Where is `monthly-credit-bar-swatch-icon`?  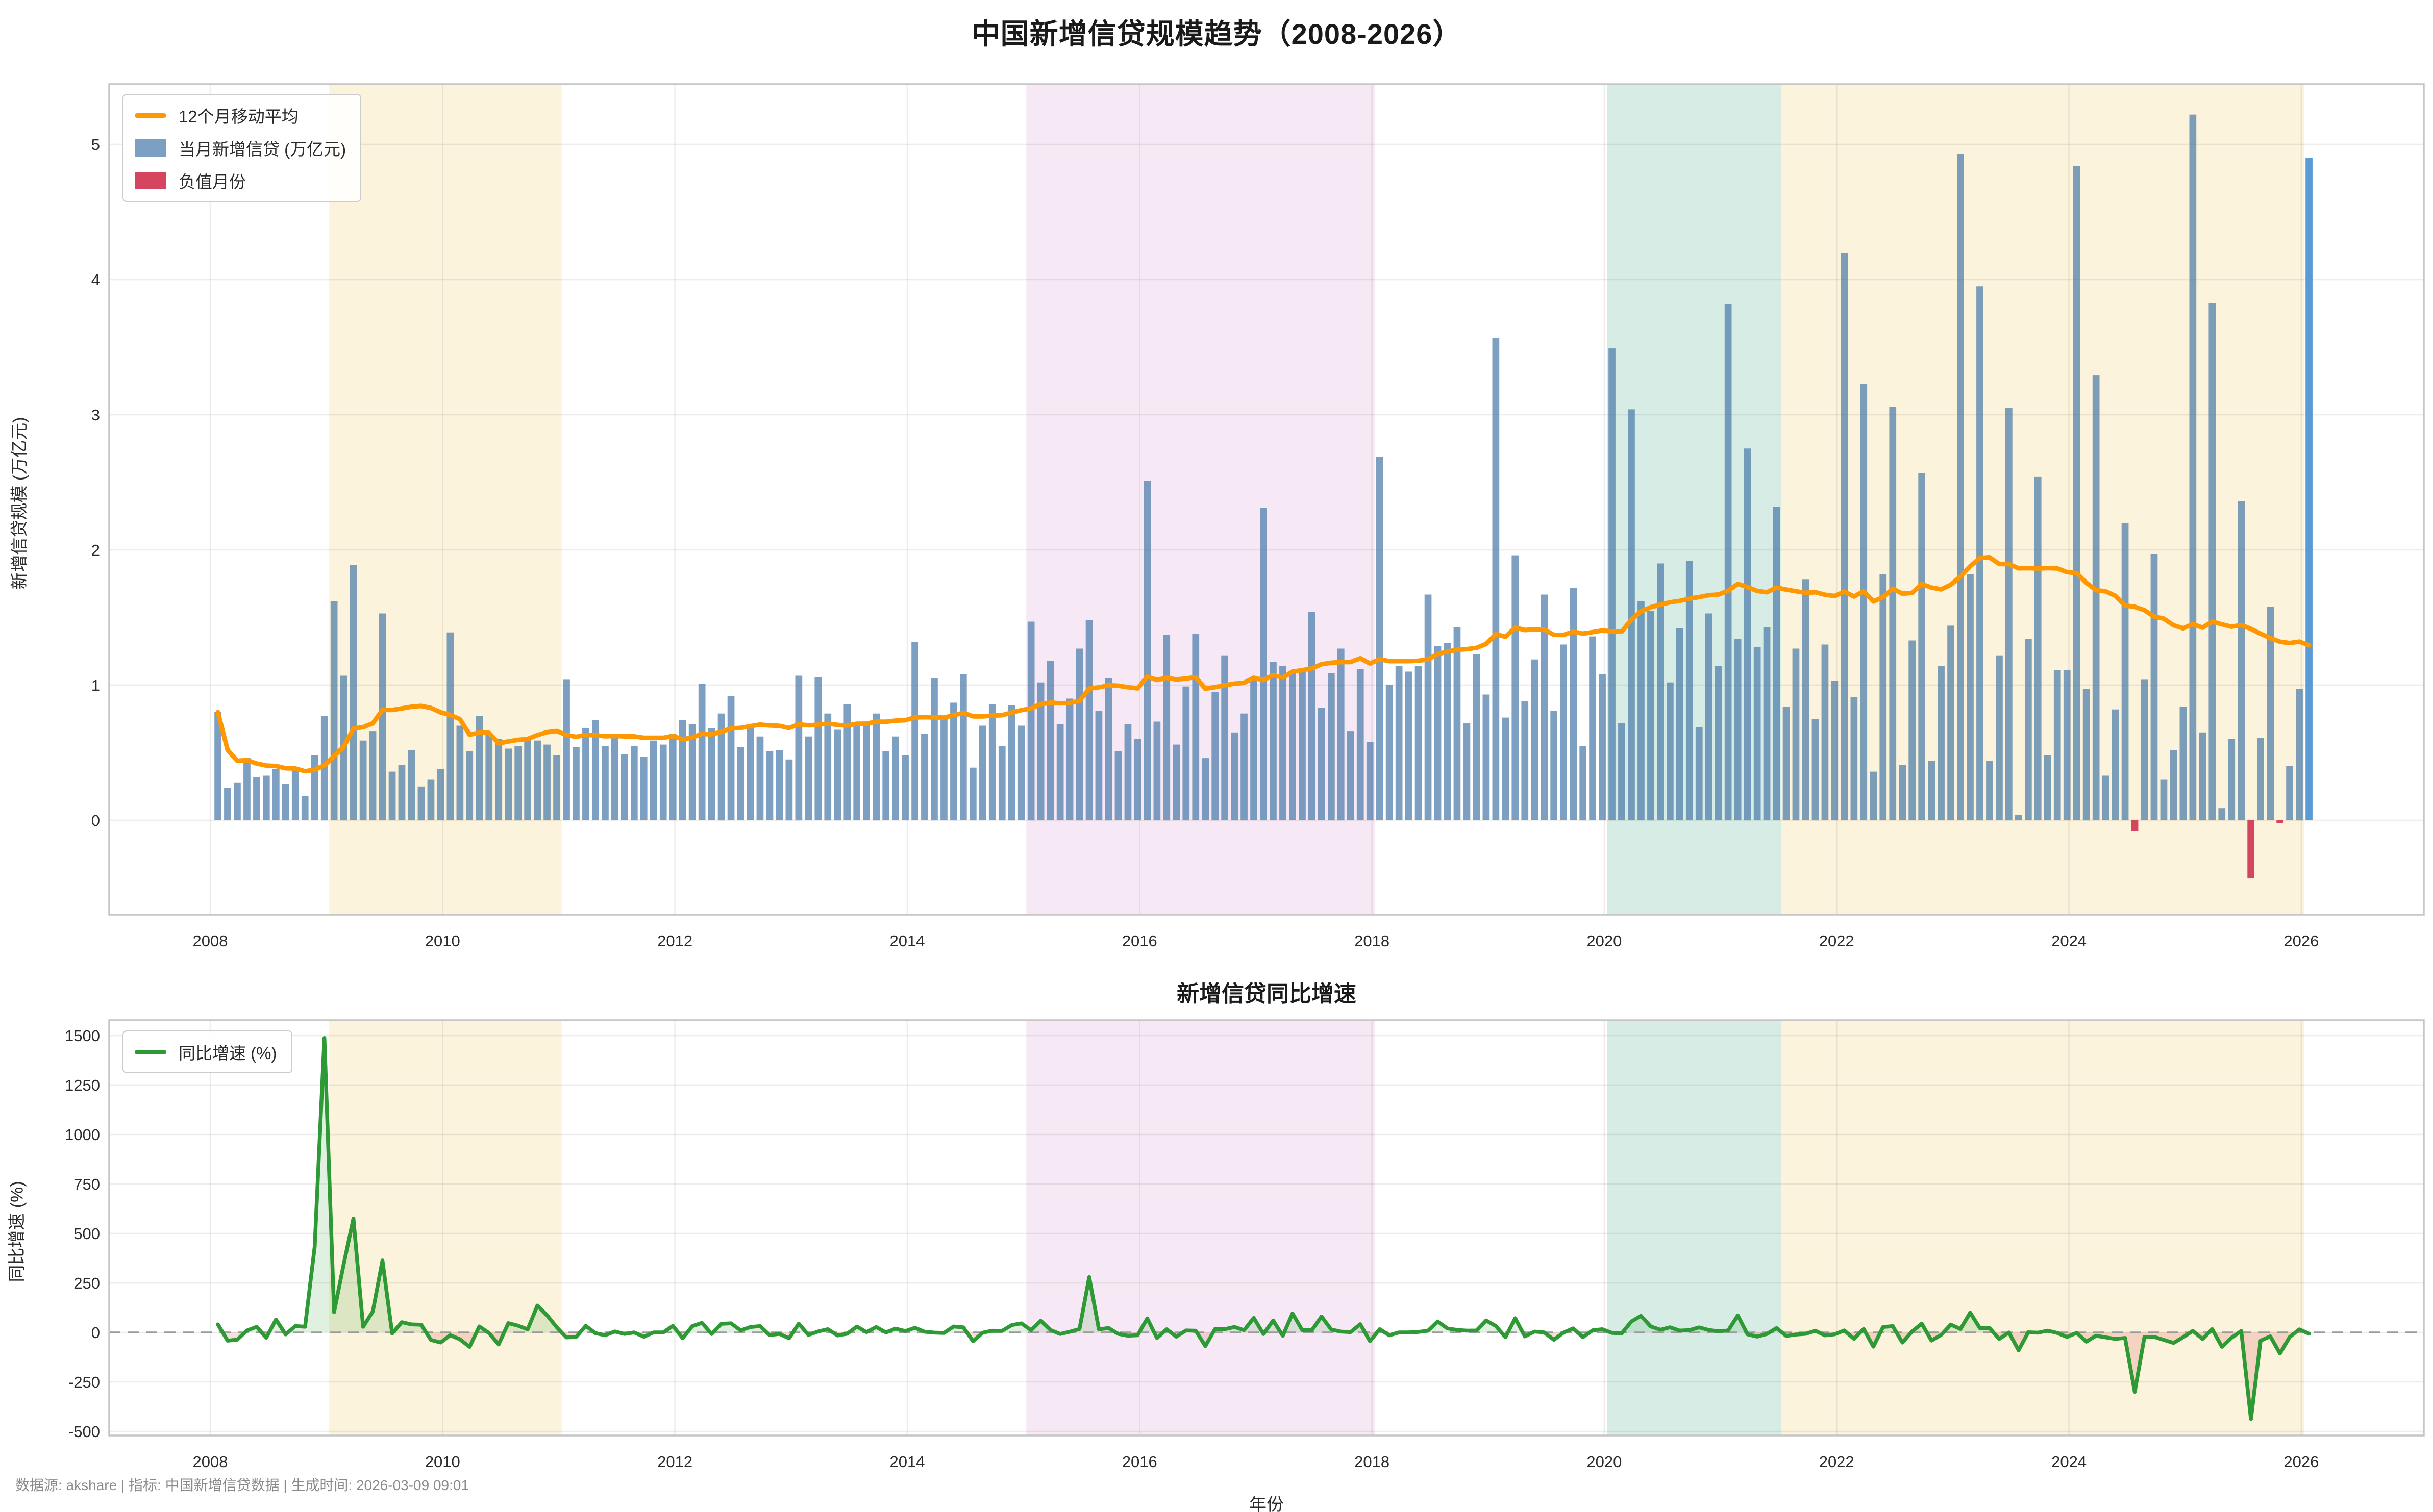
monthly-credit-bar-swatch-icon is located at coordinates (151, 148).